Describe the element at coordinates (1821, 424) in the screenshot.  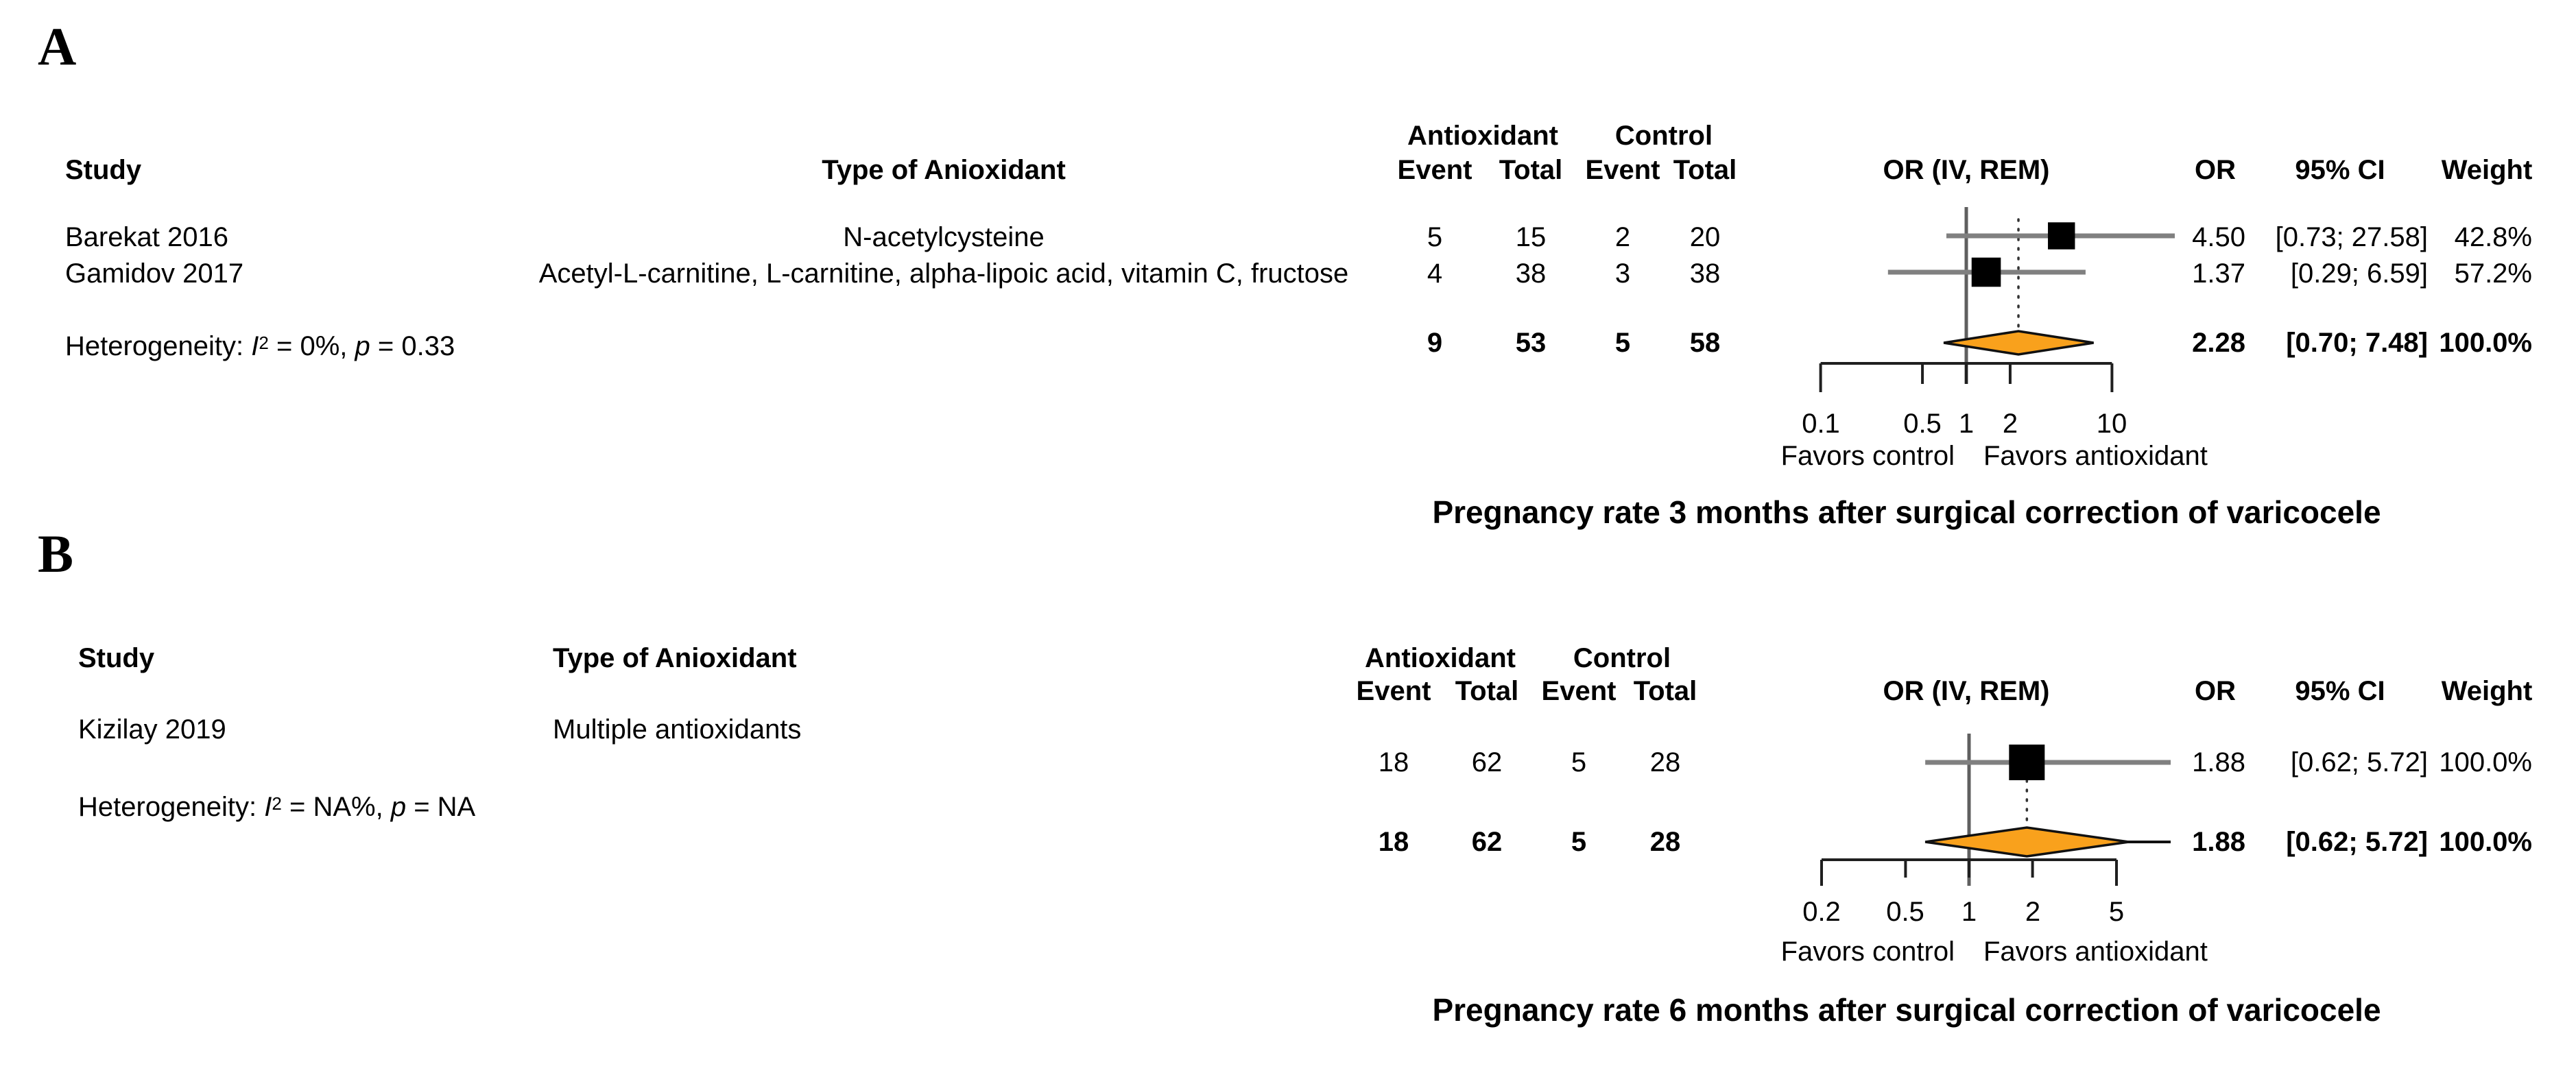
I see `axis-tick-label: 0.1` at that location.